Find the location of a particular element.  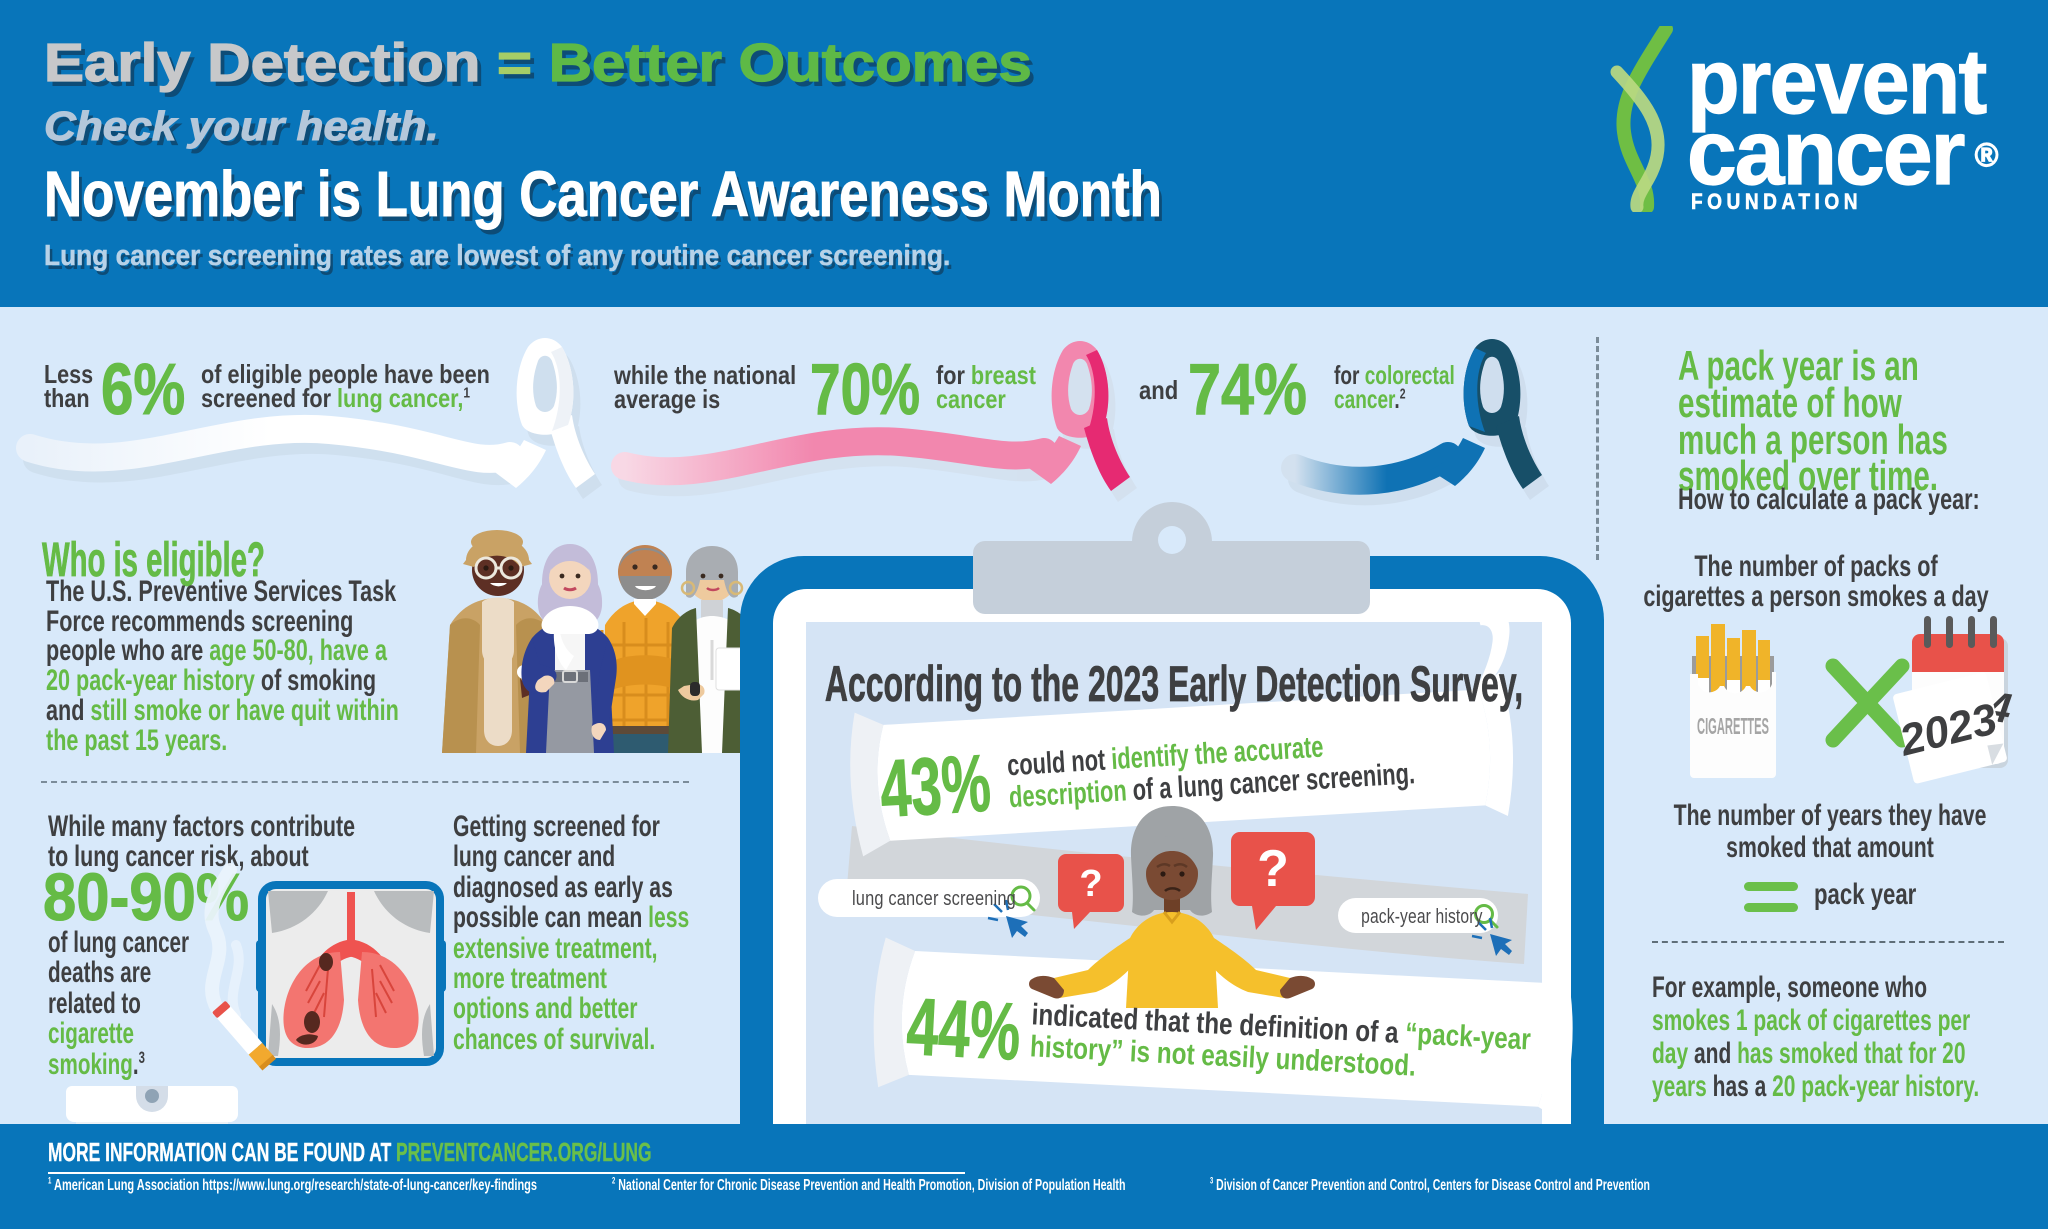

svg-text: CIGARETTES is located at coordinates (1733, 726).